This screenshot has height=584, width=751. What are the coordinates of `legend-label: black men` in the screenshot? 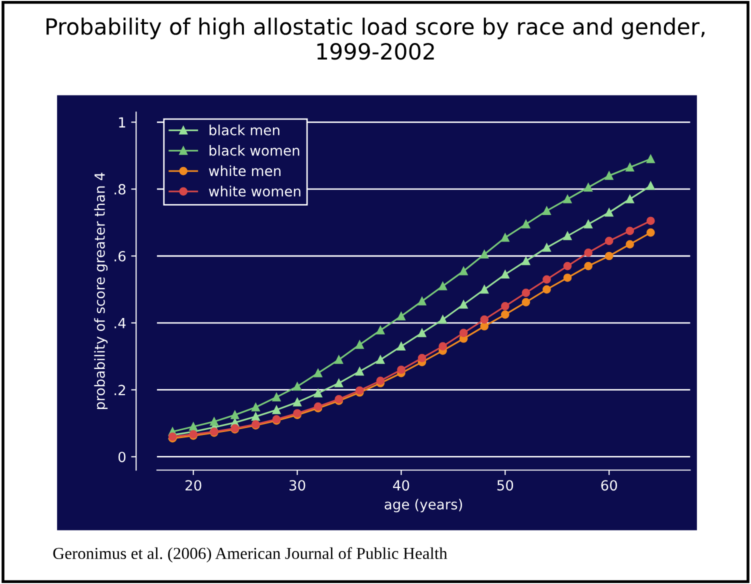 It's located at (245, 130).